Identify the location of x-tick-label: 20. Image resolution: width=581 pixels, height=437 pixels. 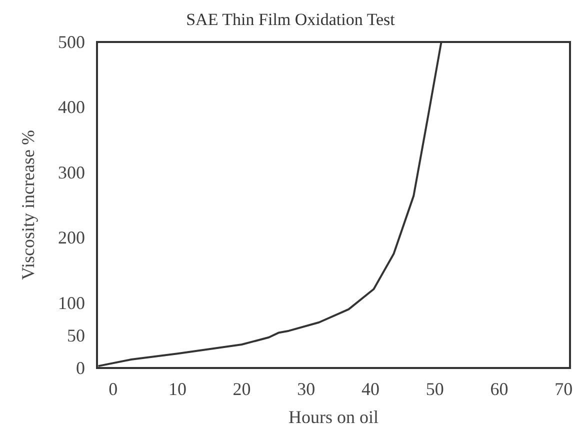
(241, 389).